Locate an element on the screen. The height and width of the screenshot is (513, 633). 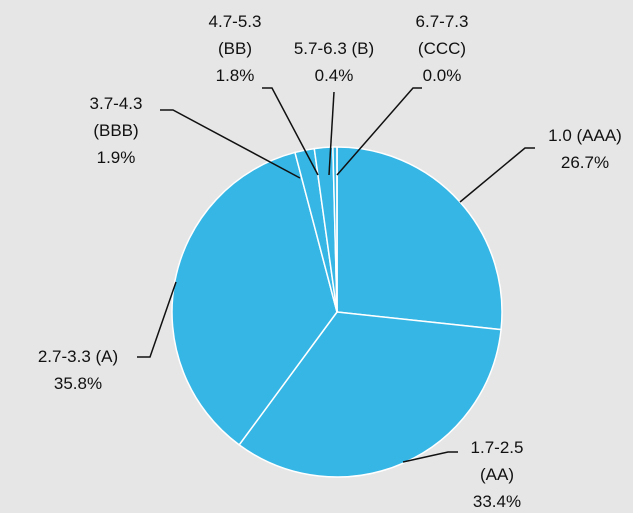
slice-label: 2.7-3.3 (A) 35.8% is located at coordinates (78, 370).